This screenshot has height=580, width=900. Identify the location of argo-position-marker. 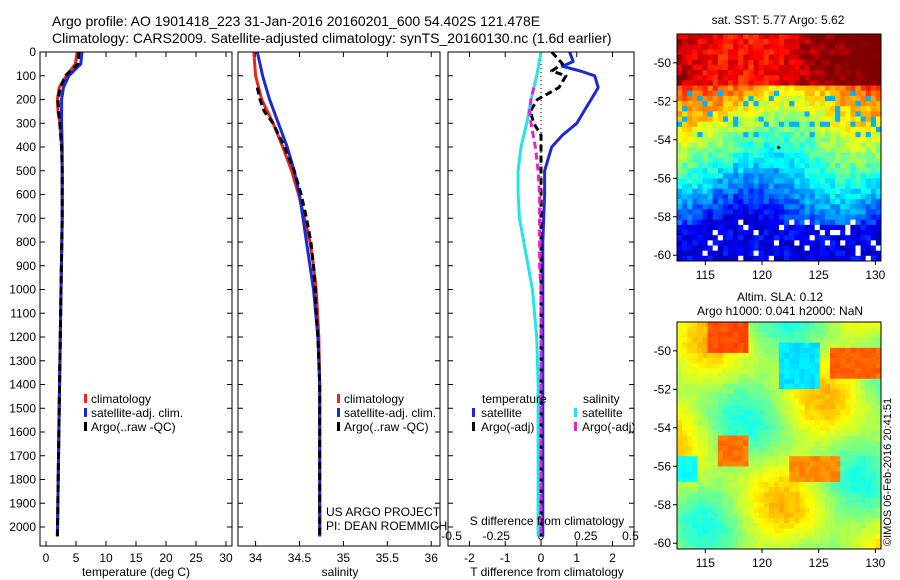
(779, 147).